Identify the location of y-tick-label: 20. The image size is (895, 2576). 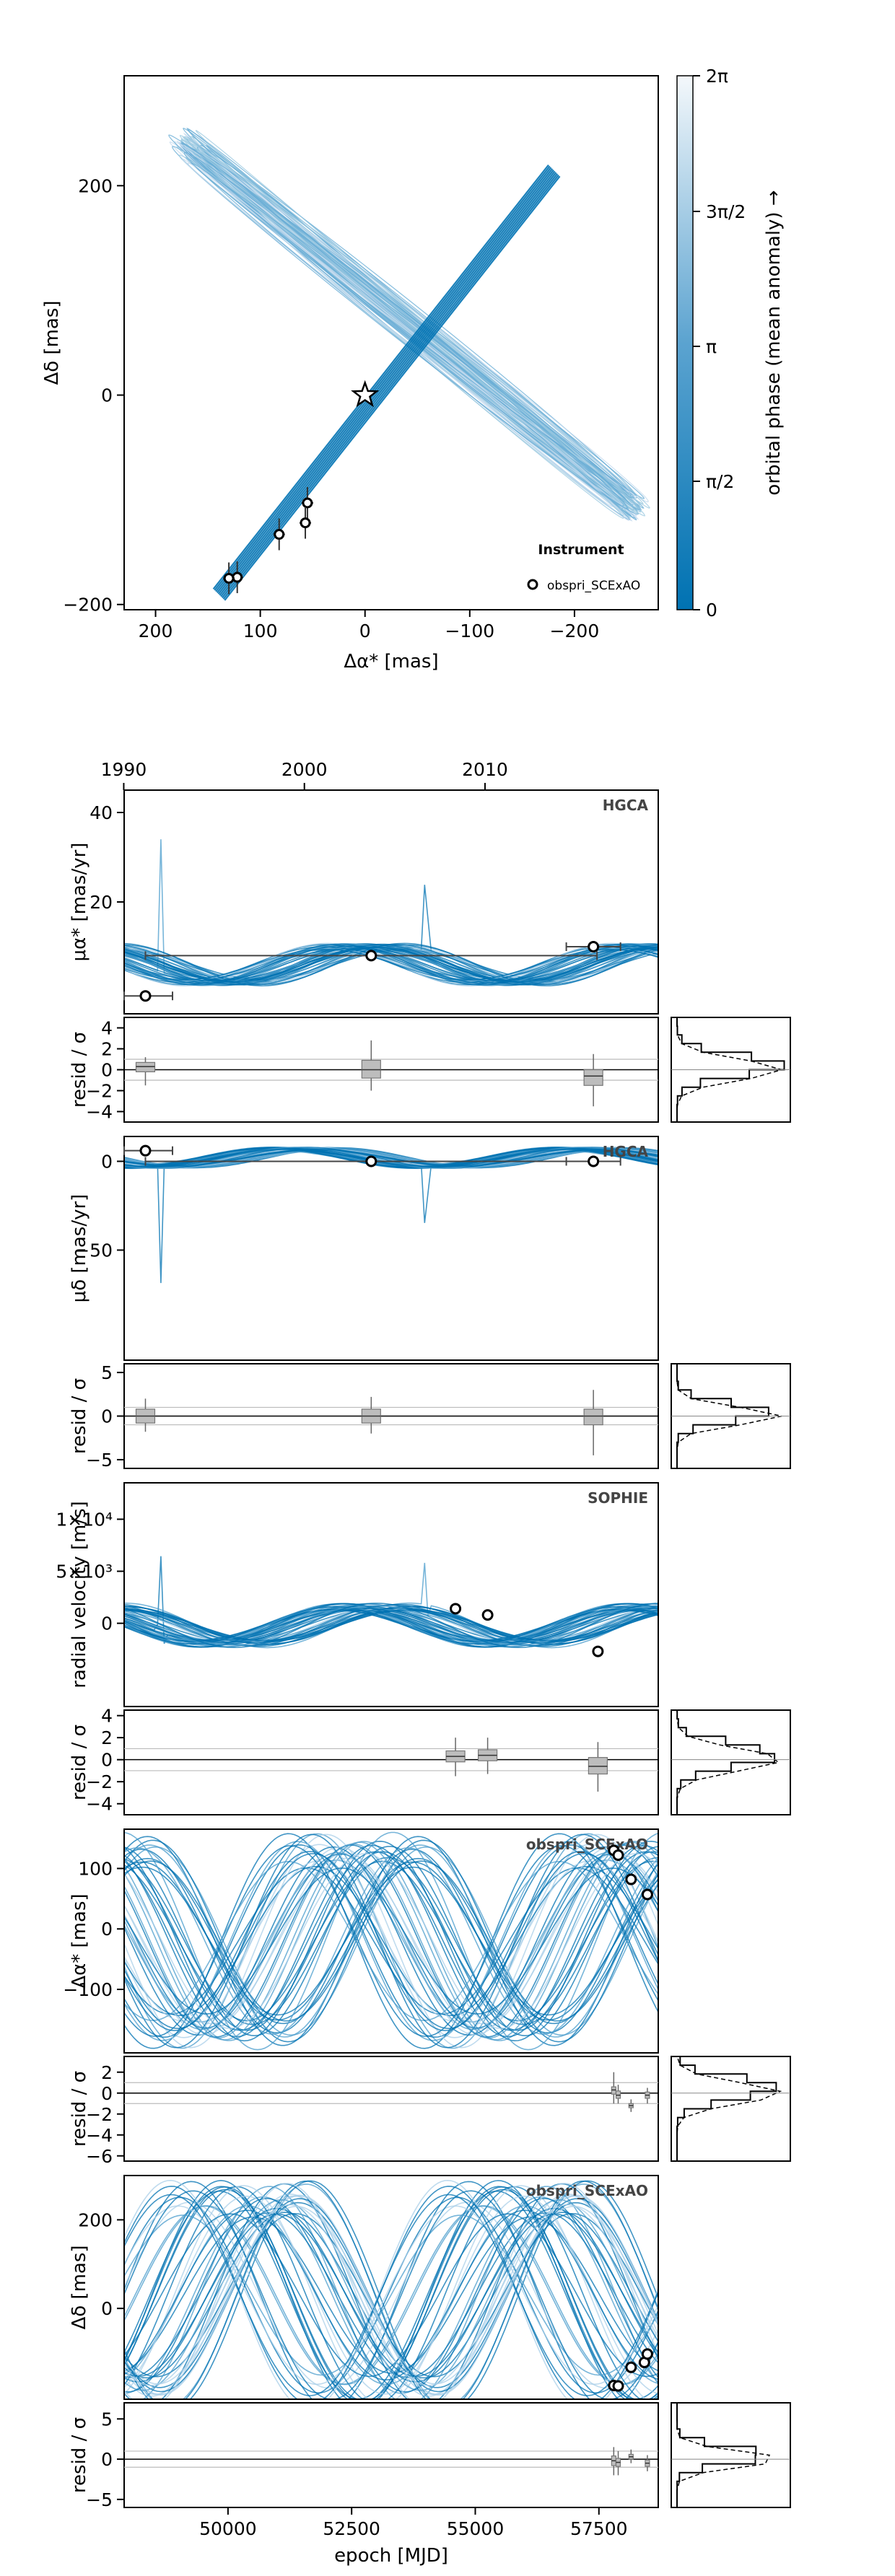
(102, 902).